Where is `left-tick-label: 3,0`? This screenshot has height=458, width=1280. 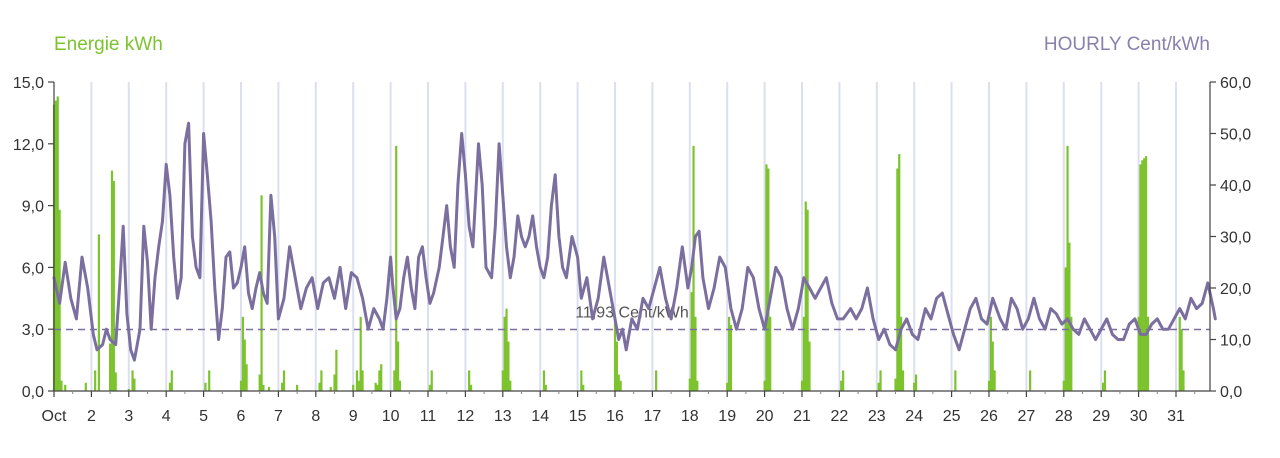 left-tick-label: 3,0 is located at coordinates (33, 330).